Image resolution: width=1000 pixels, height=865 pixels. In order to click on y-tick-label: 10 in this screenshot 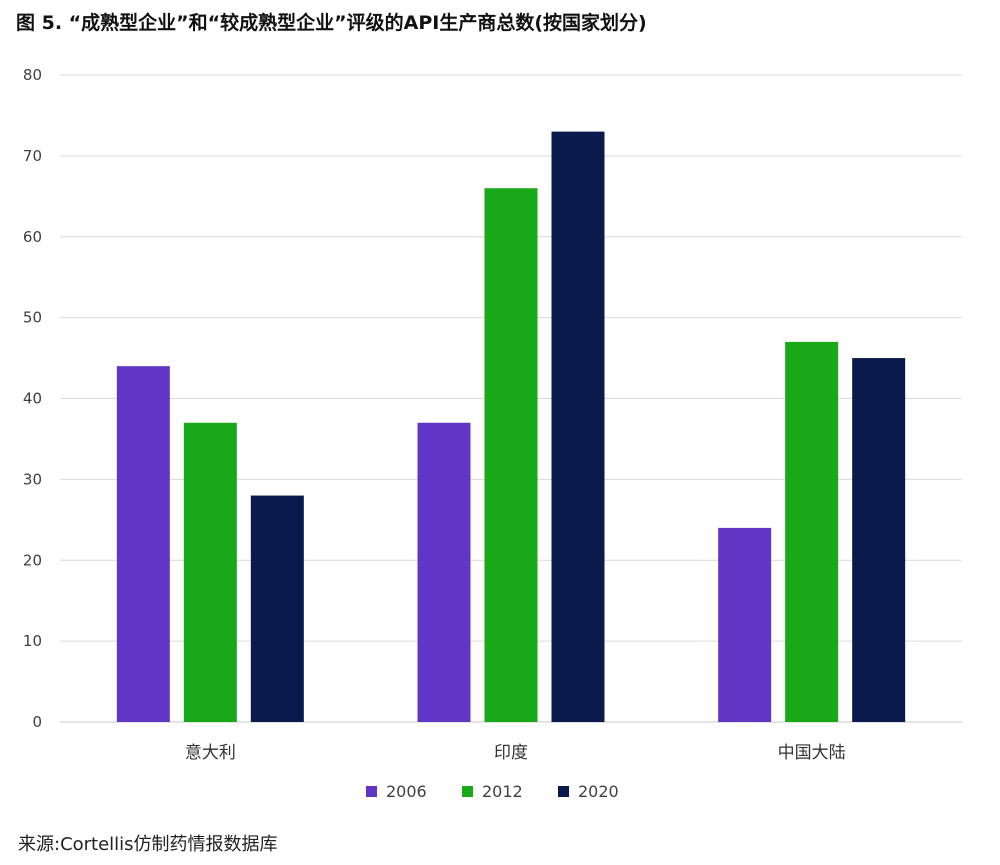, I will do `click(32, 641)`.